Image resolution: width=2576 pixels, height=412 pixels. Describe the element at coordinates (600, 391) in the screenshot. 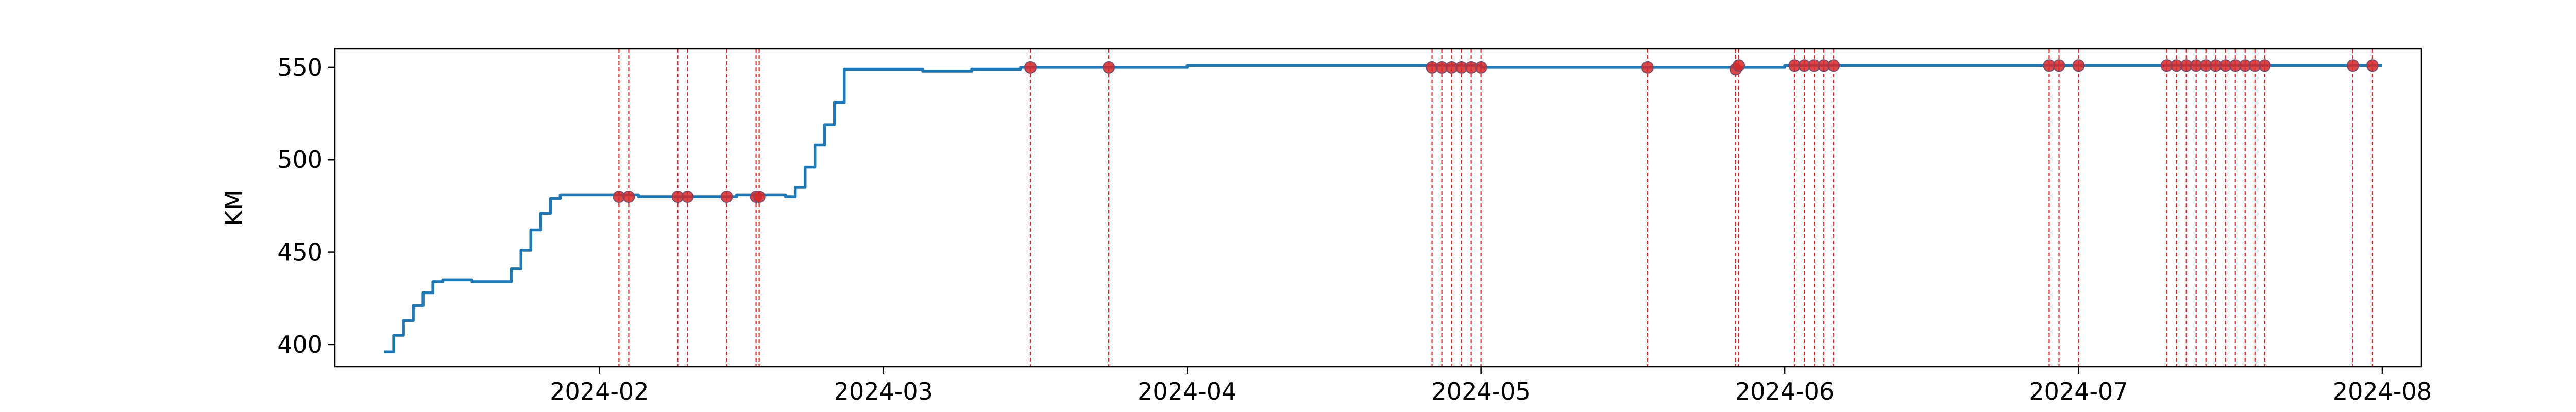

I see `x-tick-label: 2024-02` at that location.